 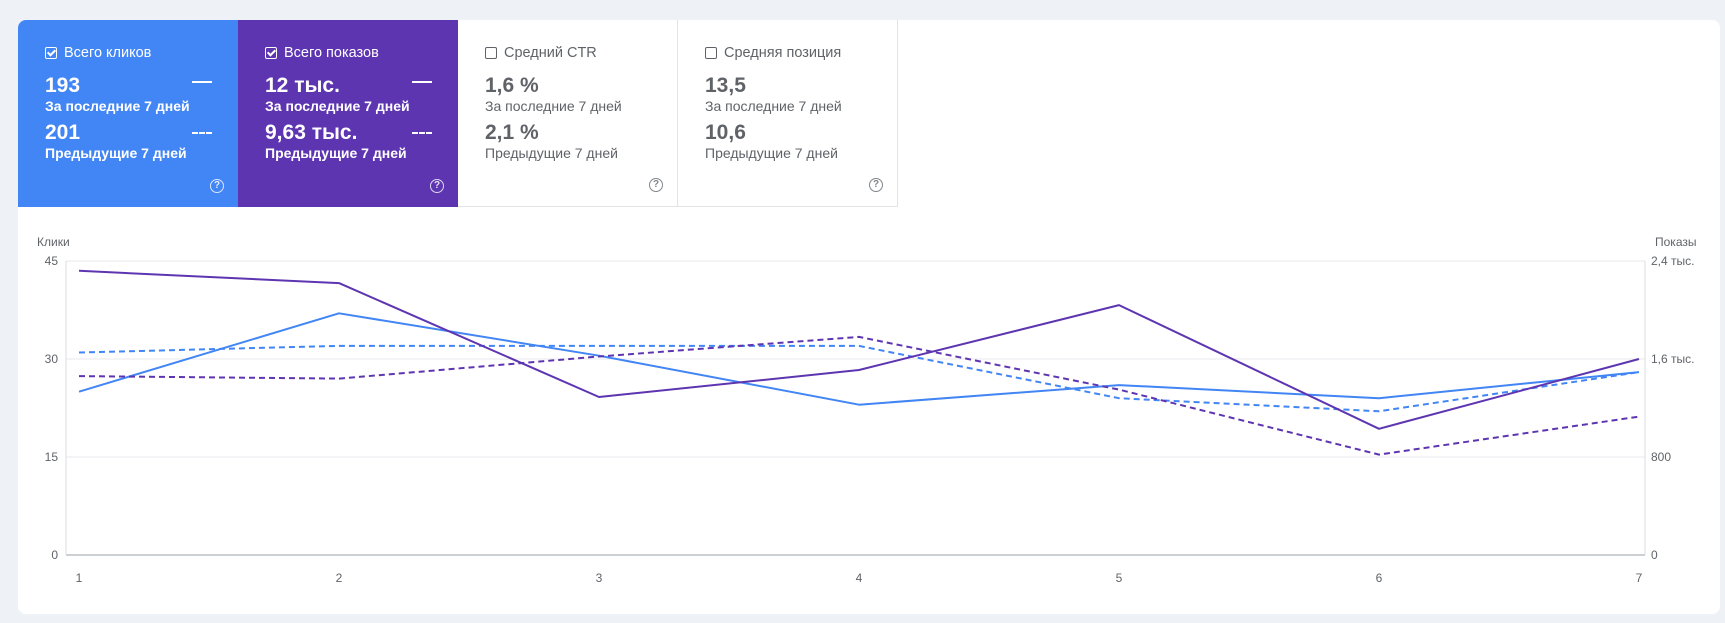 I want to click on x-tick-label: 3, so click(x=599, y=578).